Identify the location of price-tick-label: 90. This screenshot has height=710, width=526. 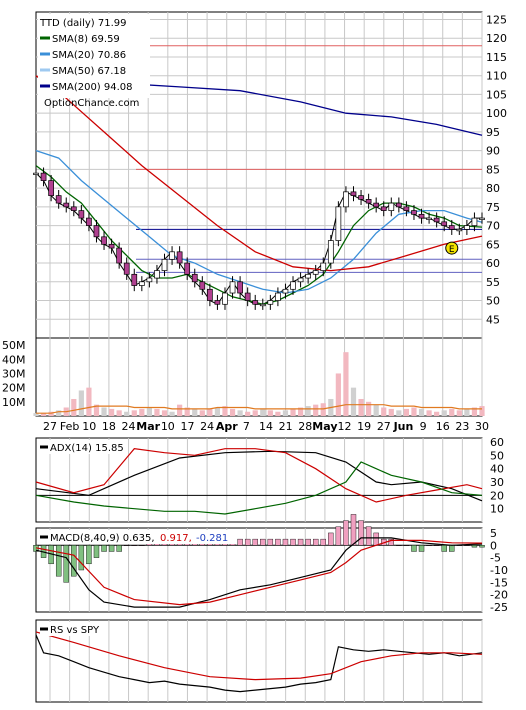
(493, 151).